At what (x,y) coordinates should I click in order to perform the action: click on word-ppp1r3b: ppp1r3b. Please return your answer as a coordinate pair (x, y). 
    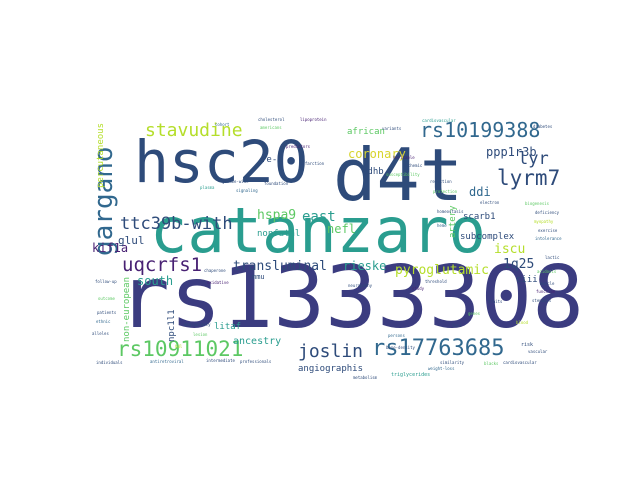
    Looking at the image, I should click on (511, 152).